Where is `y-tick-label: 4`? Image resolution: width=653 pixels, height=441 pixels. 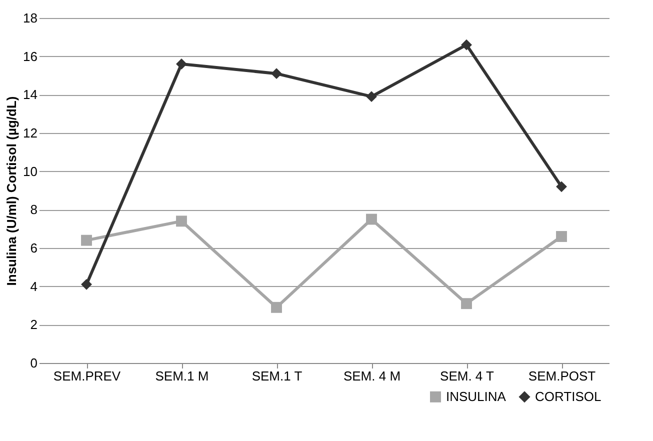
y-tick-label: 4 is located at coordinates (34, 286).